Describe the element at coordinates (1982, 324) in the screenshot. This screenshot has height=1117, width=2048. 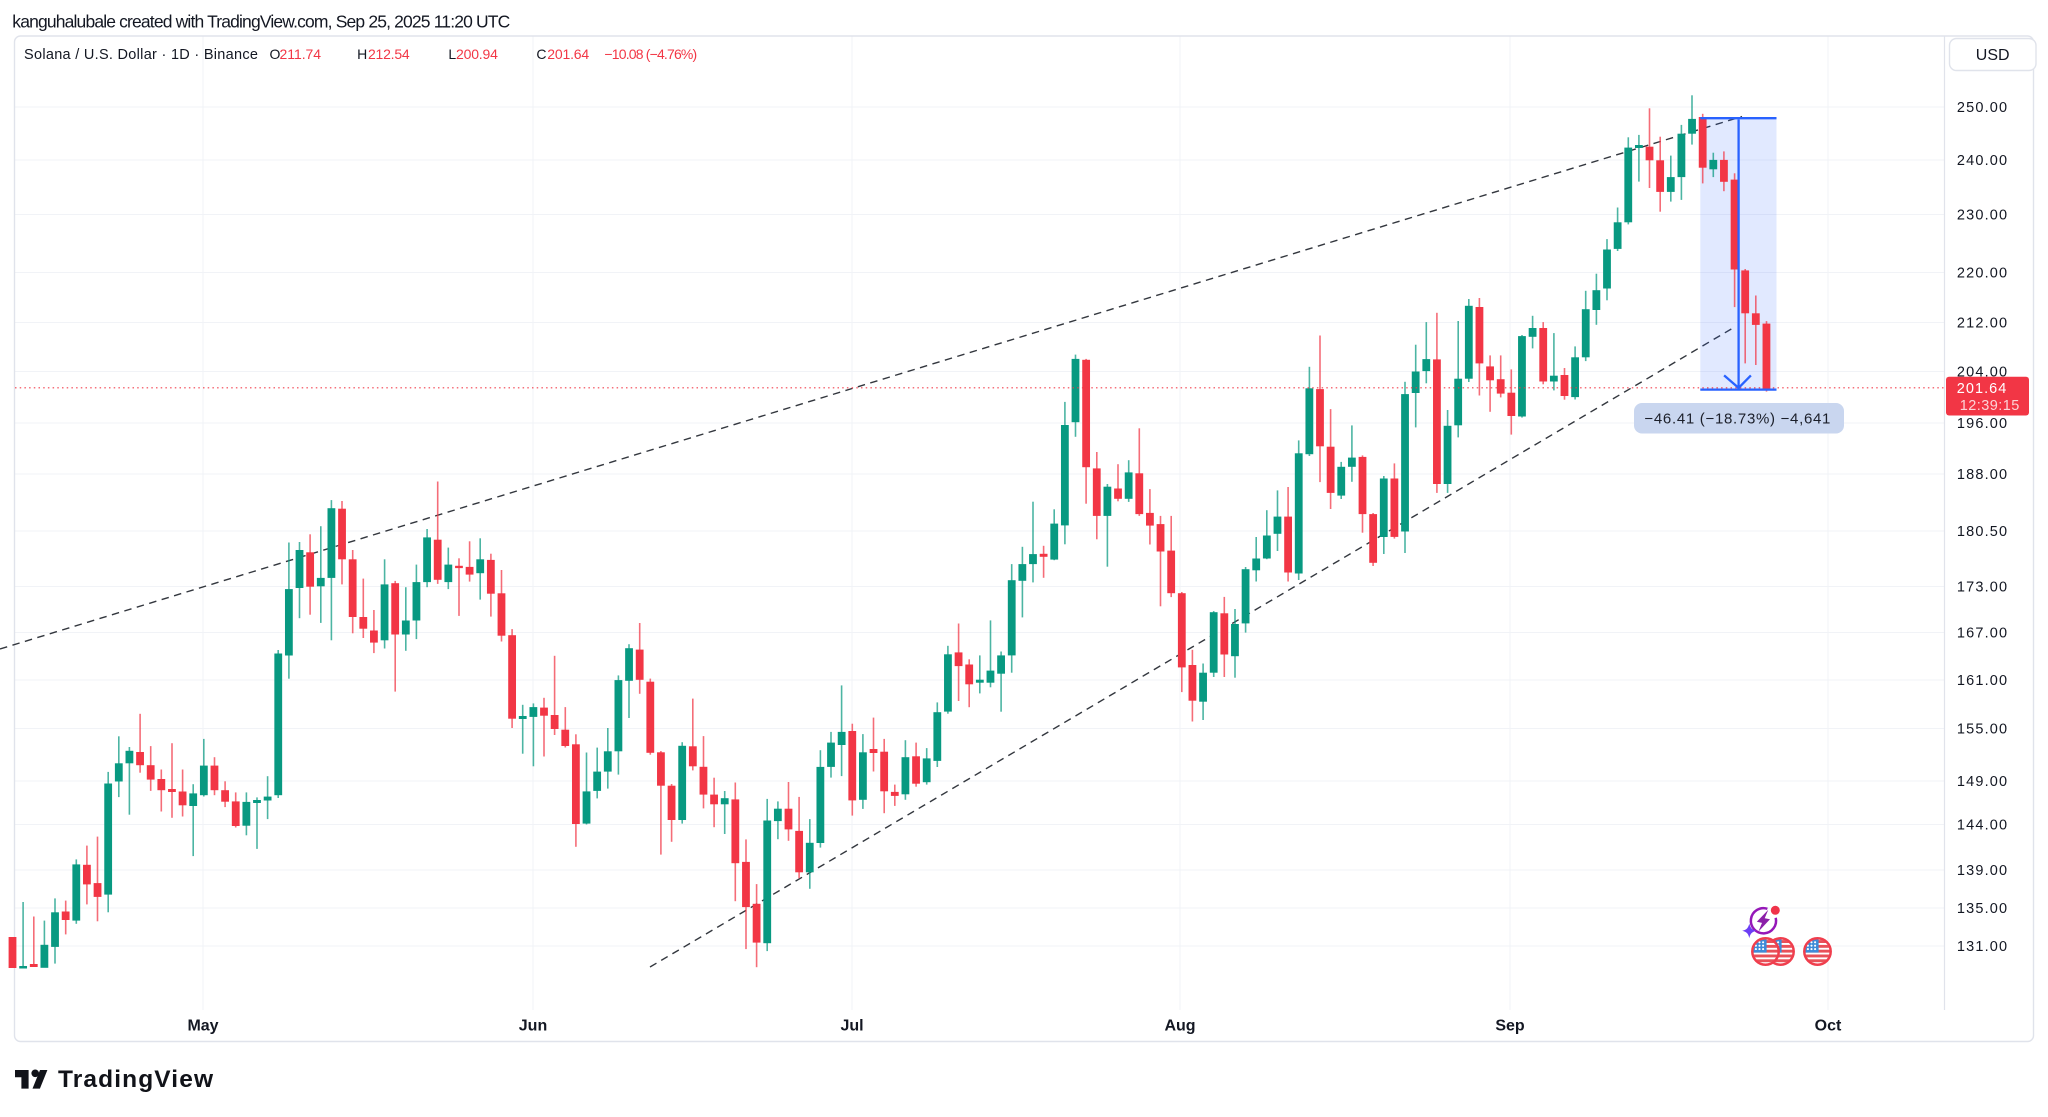
I see `svg-text: 212.00` at that location.